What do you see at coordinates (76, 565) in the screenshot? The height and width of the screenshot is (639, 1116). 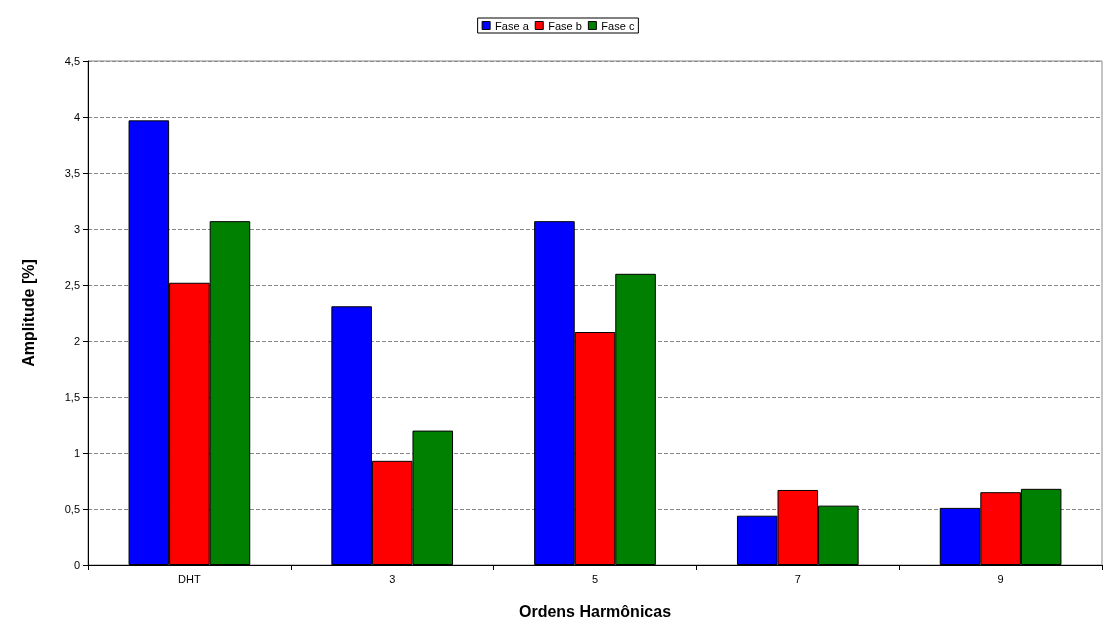 I see `y-tick-label: 0` at bounding box center [76, 565].